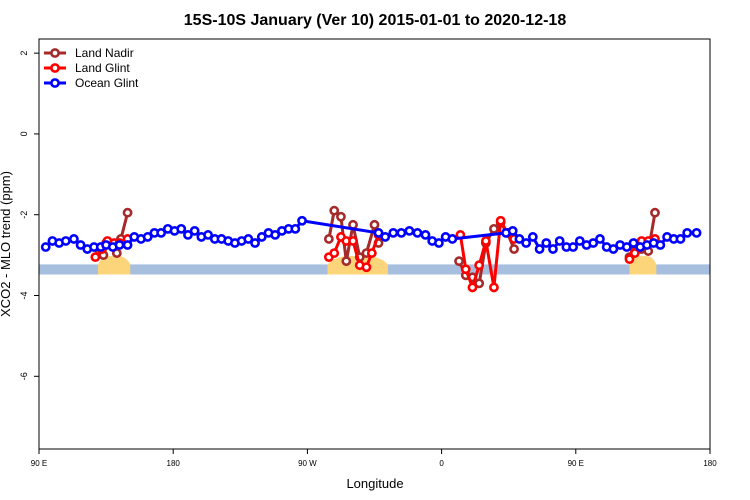 The height and width of the screenshot is (500, 750). Describe the element at coordinates (24, 295) in the screenshot. I see `y-tick-label: -4` at that location.